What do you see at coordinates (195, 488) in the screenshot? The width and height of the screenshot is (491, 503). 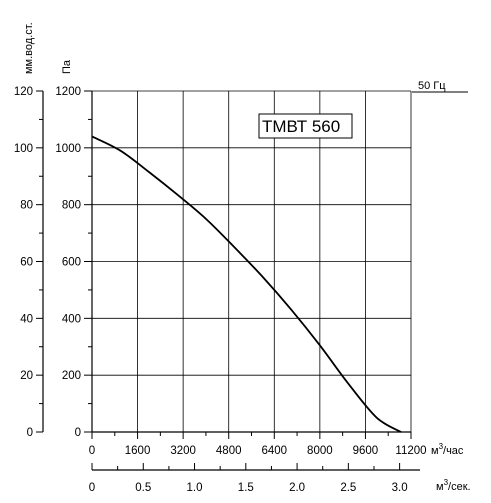 I see `x-secondary-tick-label: 1.0` at bounding box center [195, 488].